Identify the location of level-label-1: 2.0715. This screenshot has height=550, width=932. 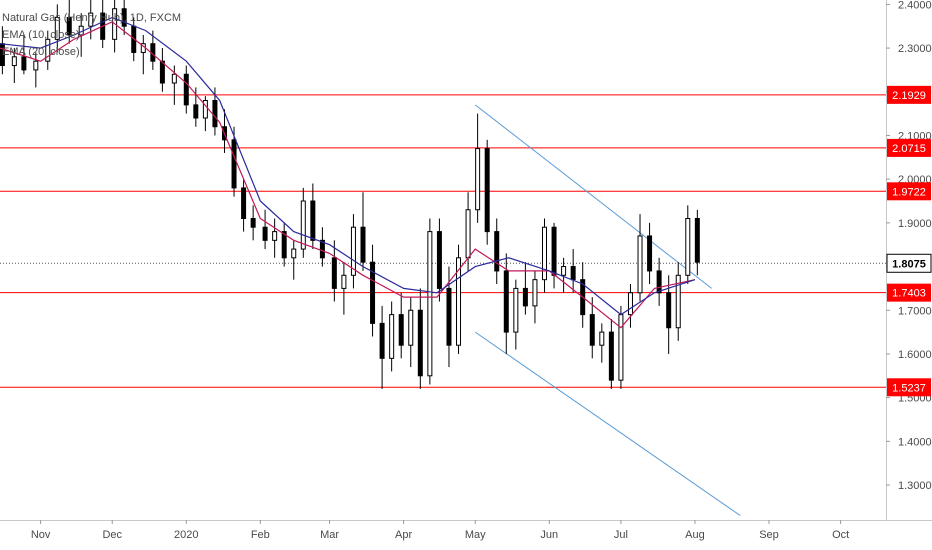
(909, 149).